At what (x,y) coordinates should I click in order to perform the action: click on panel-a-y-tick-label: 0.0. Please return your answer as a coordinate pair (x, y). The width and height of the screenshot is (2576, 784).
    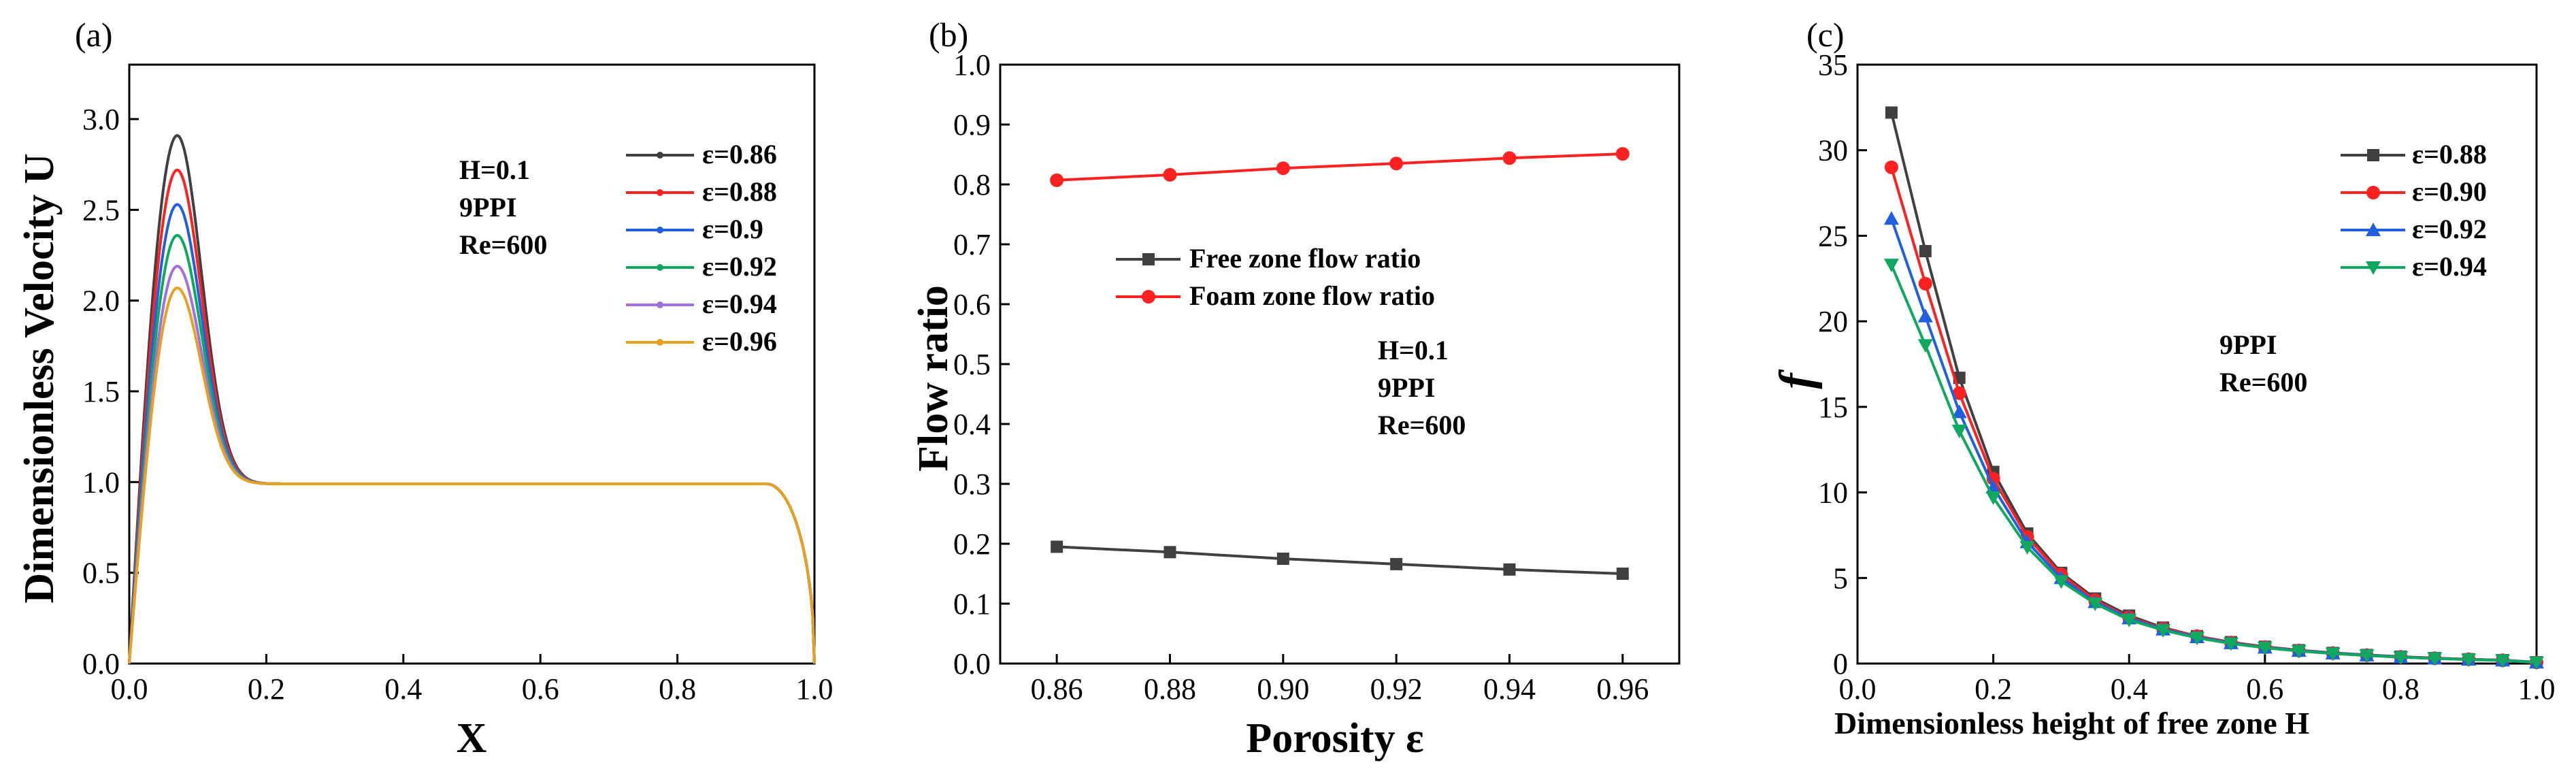
    Looking at the image, I should click on (101, 664).